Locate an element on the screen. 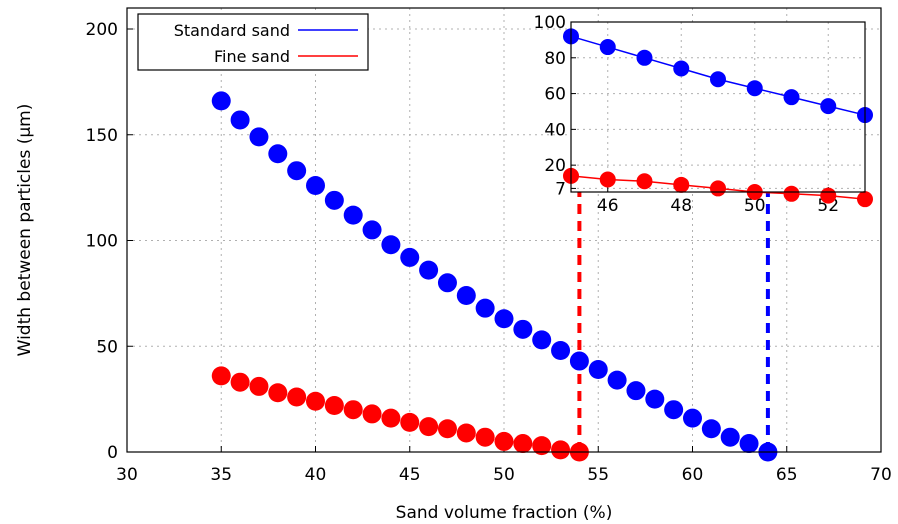 The height and width of the screenshot is (524, 898). y-axis-label: Width between particles (μm) is located at coordinates (25, 230).